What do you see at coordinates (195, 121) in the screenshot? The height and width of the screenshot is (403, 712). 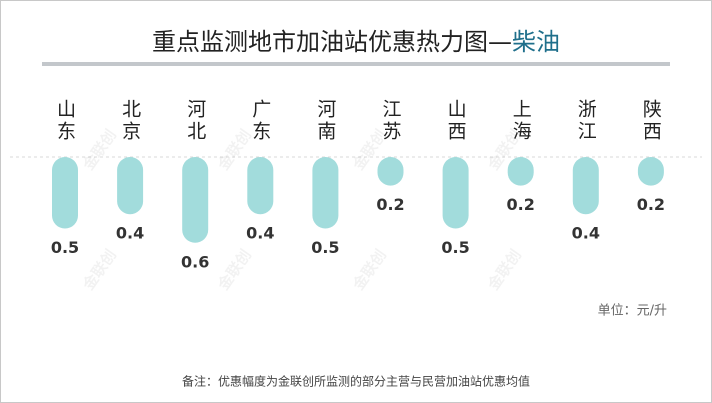 I see `category-label: 河北` at bounding box center [195, 121].